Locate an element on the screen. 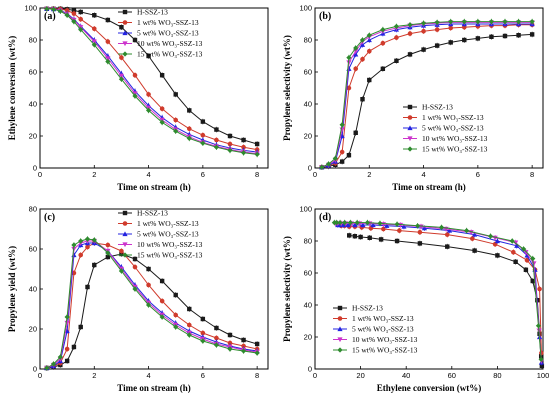 Image resolution: width=550 pixels, height=403 pixels. x-tick-label: 40 is located at coordinates (406, 375).